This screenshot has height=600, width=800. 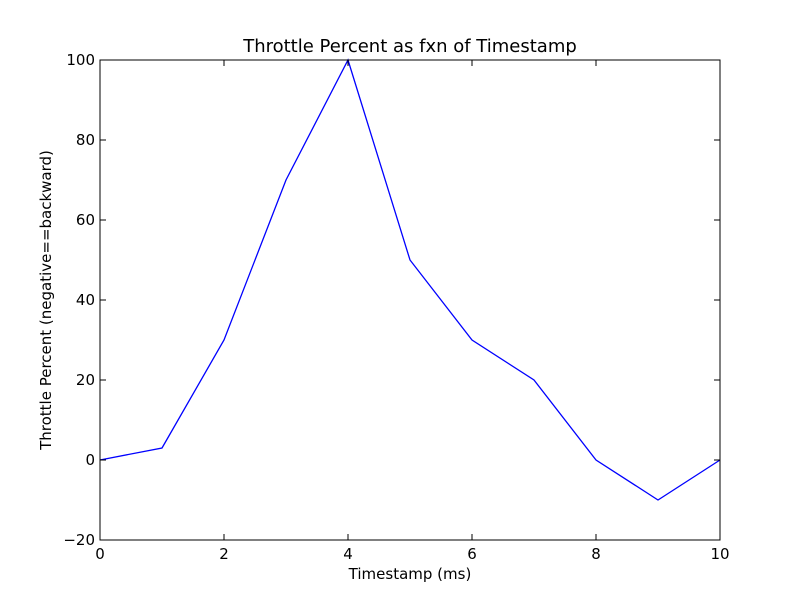 I want to click on y-tick-label: 0, so click(x=90, y=460).